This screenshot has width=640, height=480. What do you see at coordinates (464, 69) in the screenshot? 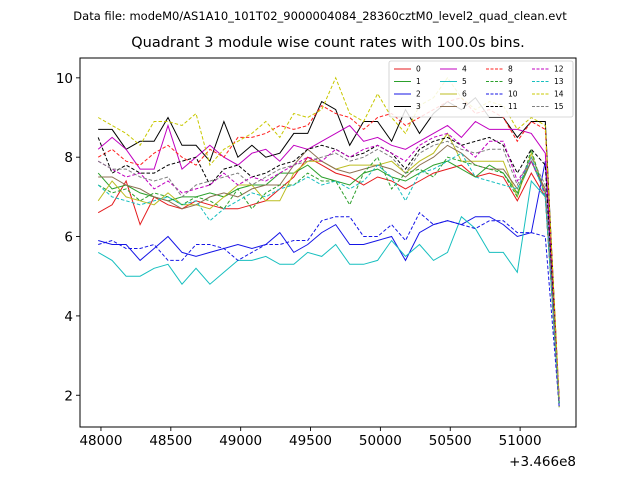
I see `legend-label-4: 4` at bounding box center [464, 69].